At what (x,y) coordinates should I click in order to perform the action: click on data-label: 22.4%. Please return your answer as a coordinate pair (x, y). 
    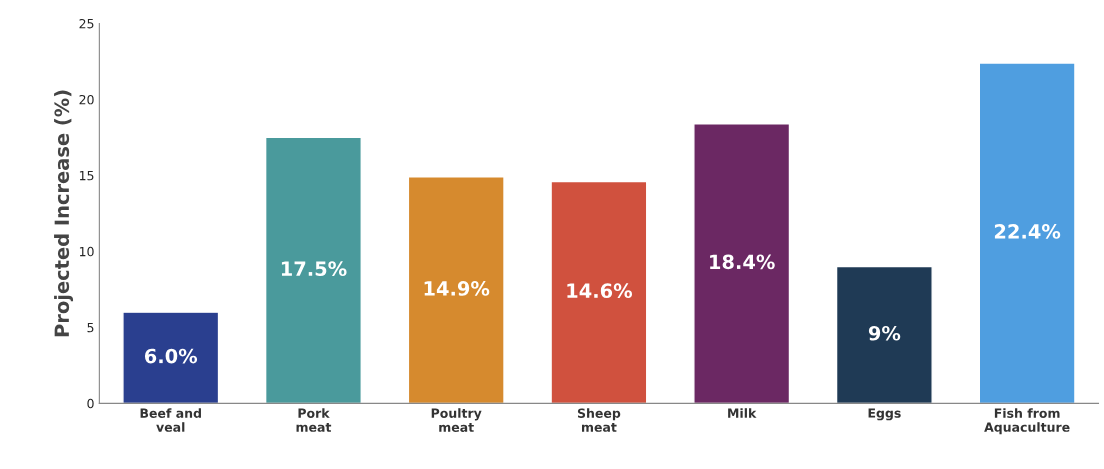
    Looking at the image, I should click on (1027, 231).